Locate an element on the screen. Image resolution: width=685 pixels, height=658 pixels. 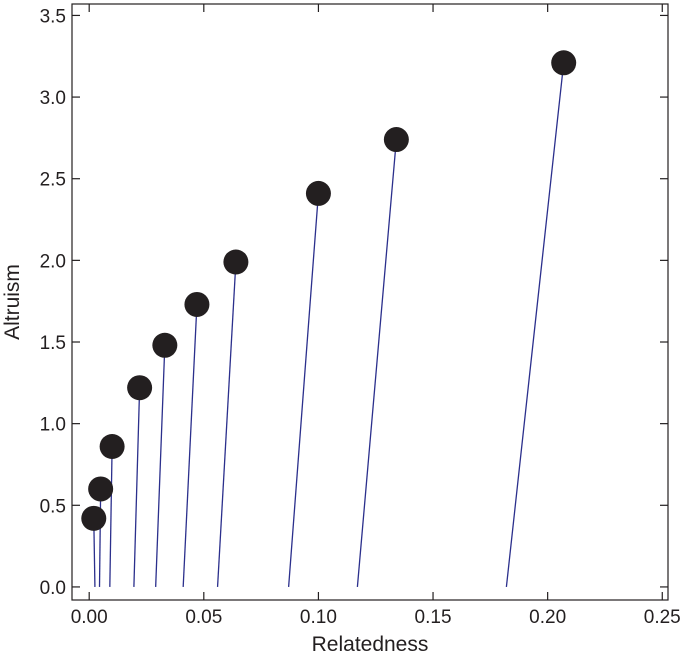
x-tick-label: 0.25 is located at coordinates (662, 617).